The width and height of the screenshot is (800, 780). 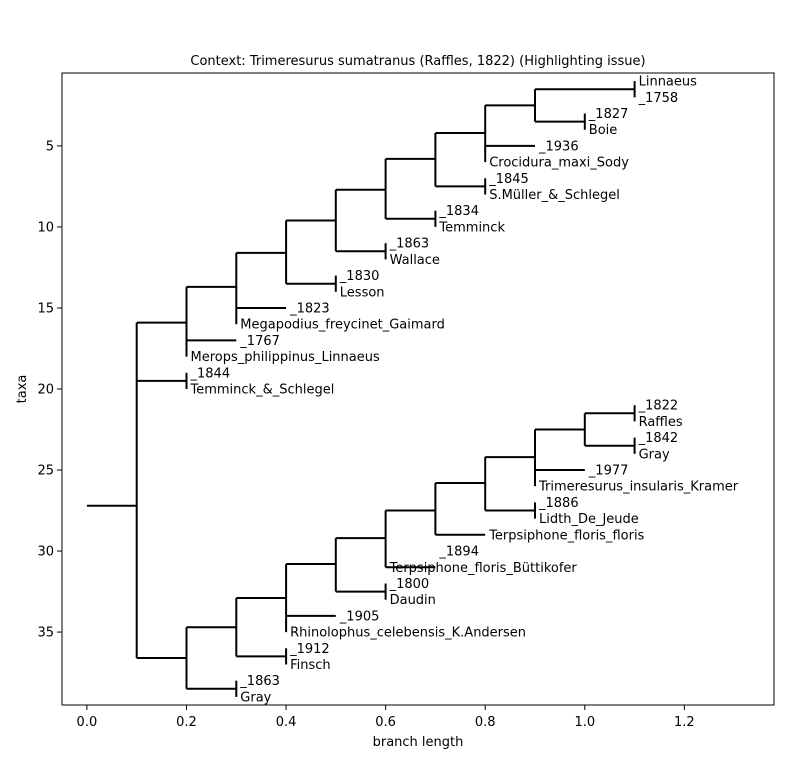 I want to click on x-tick-label: 0.0, so click(x=87, y=722).